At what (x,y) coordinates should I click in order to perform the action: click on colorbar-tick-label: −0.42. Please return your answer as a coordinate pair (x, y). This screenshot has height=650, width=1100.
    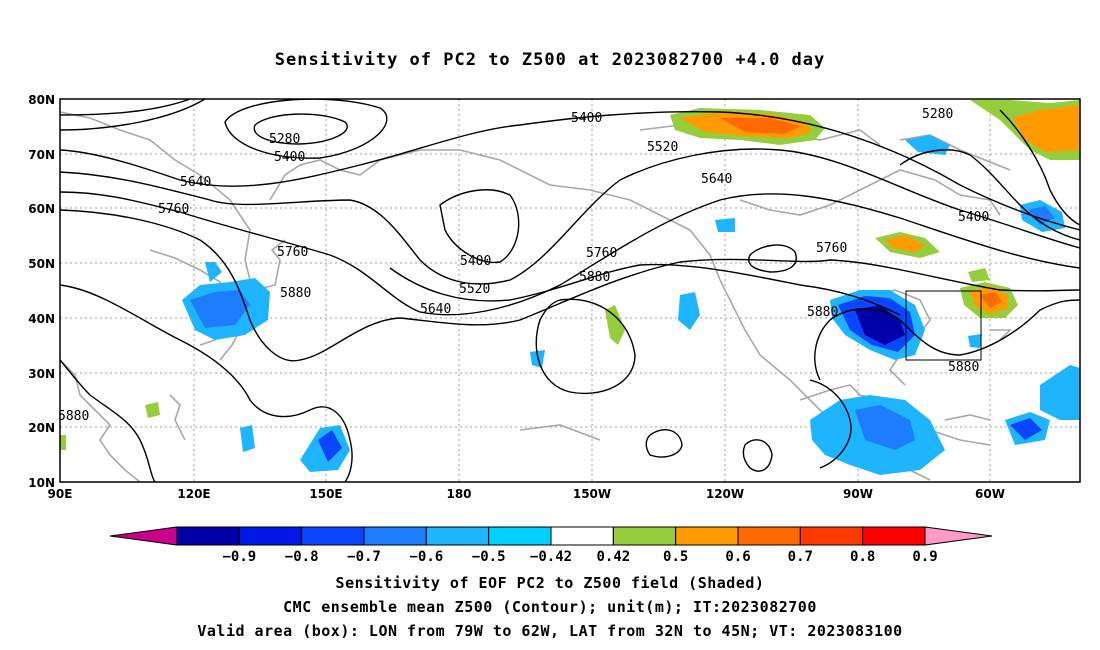
    Looking at the image, I should click on (551, 557).